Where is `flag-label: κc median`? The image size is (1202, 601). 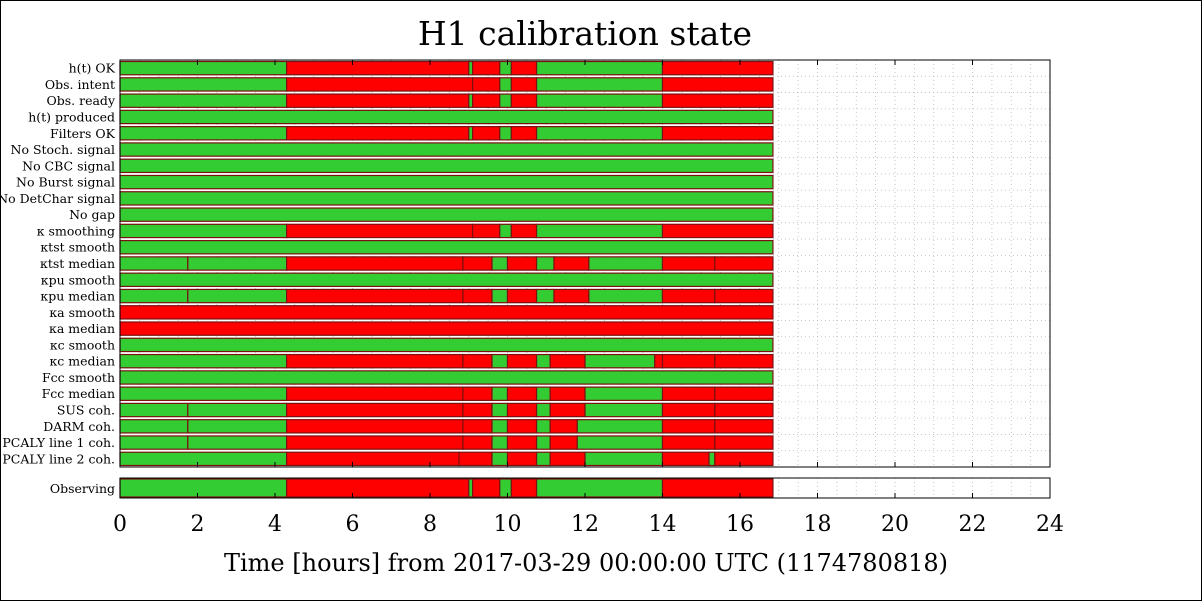 flag-label: κc median is located at coordinates (82, 361).